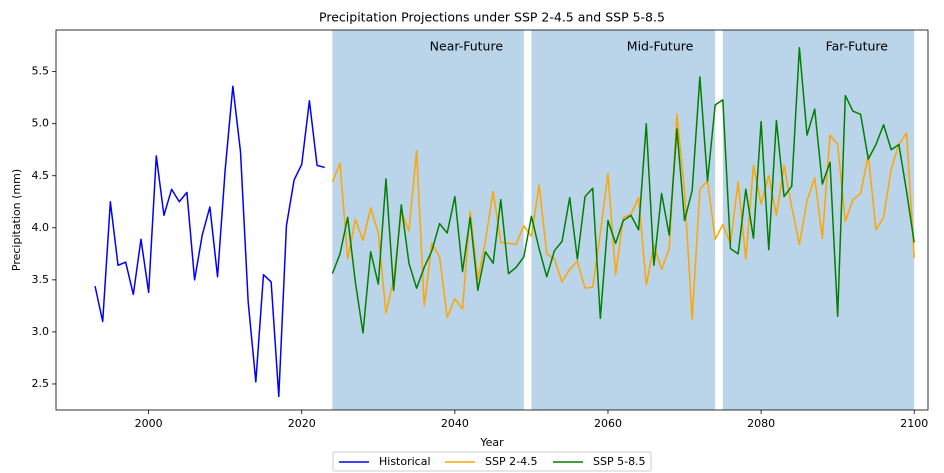  Describe the element at coordinates (467, 46) in the screenshot. I see `period-label: Near-Future` at that location.